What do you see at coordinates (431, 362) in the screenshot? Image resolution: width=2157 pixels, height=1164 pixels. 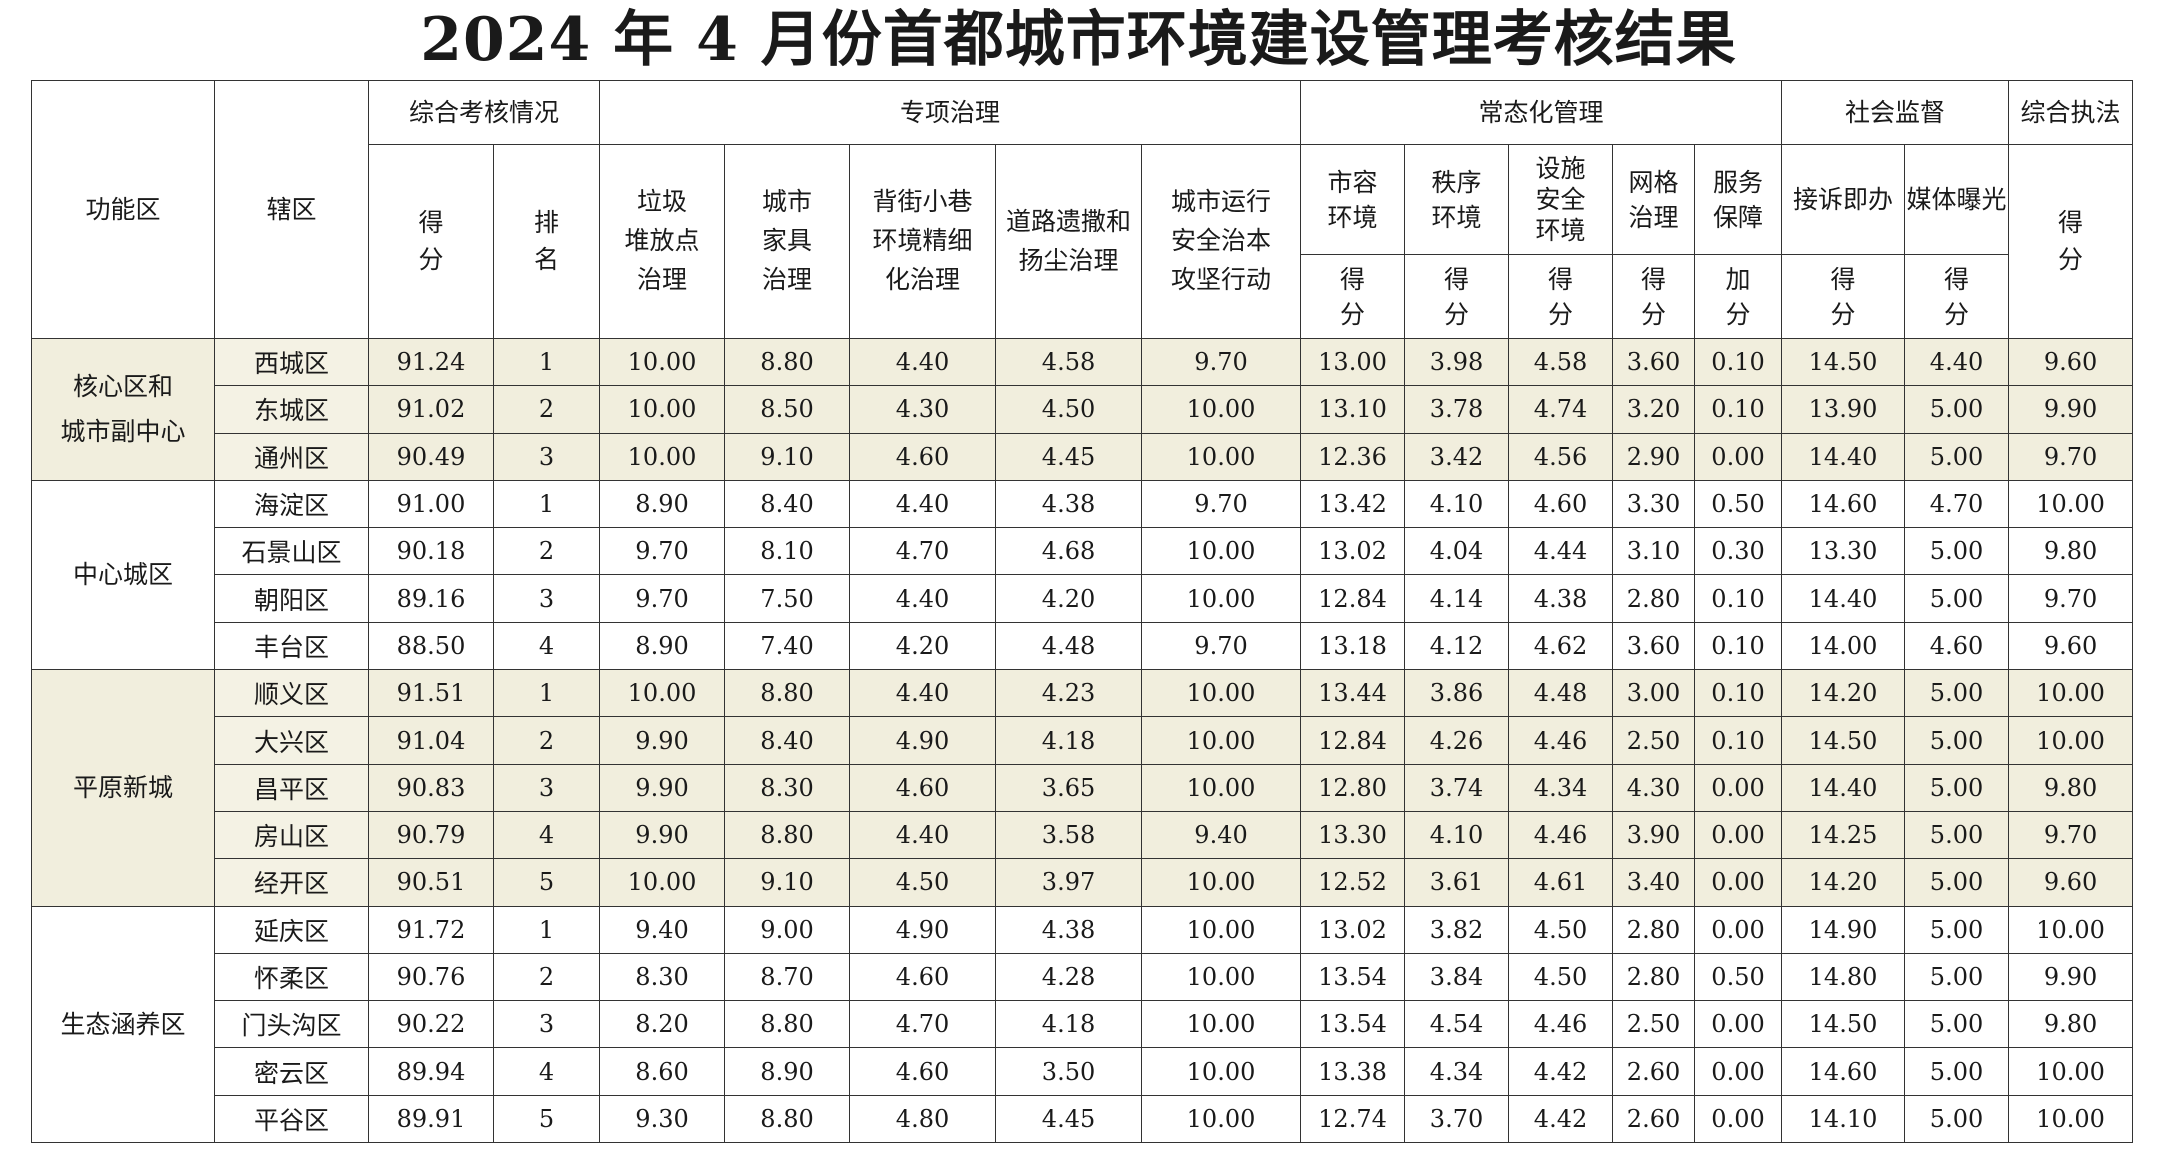 I see `score-cell: 91.24` at bounding box center [431, 362].